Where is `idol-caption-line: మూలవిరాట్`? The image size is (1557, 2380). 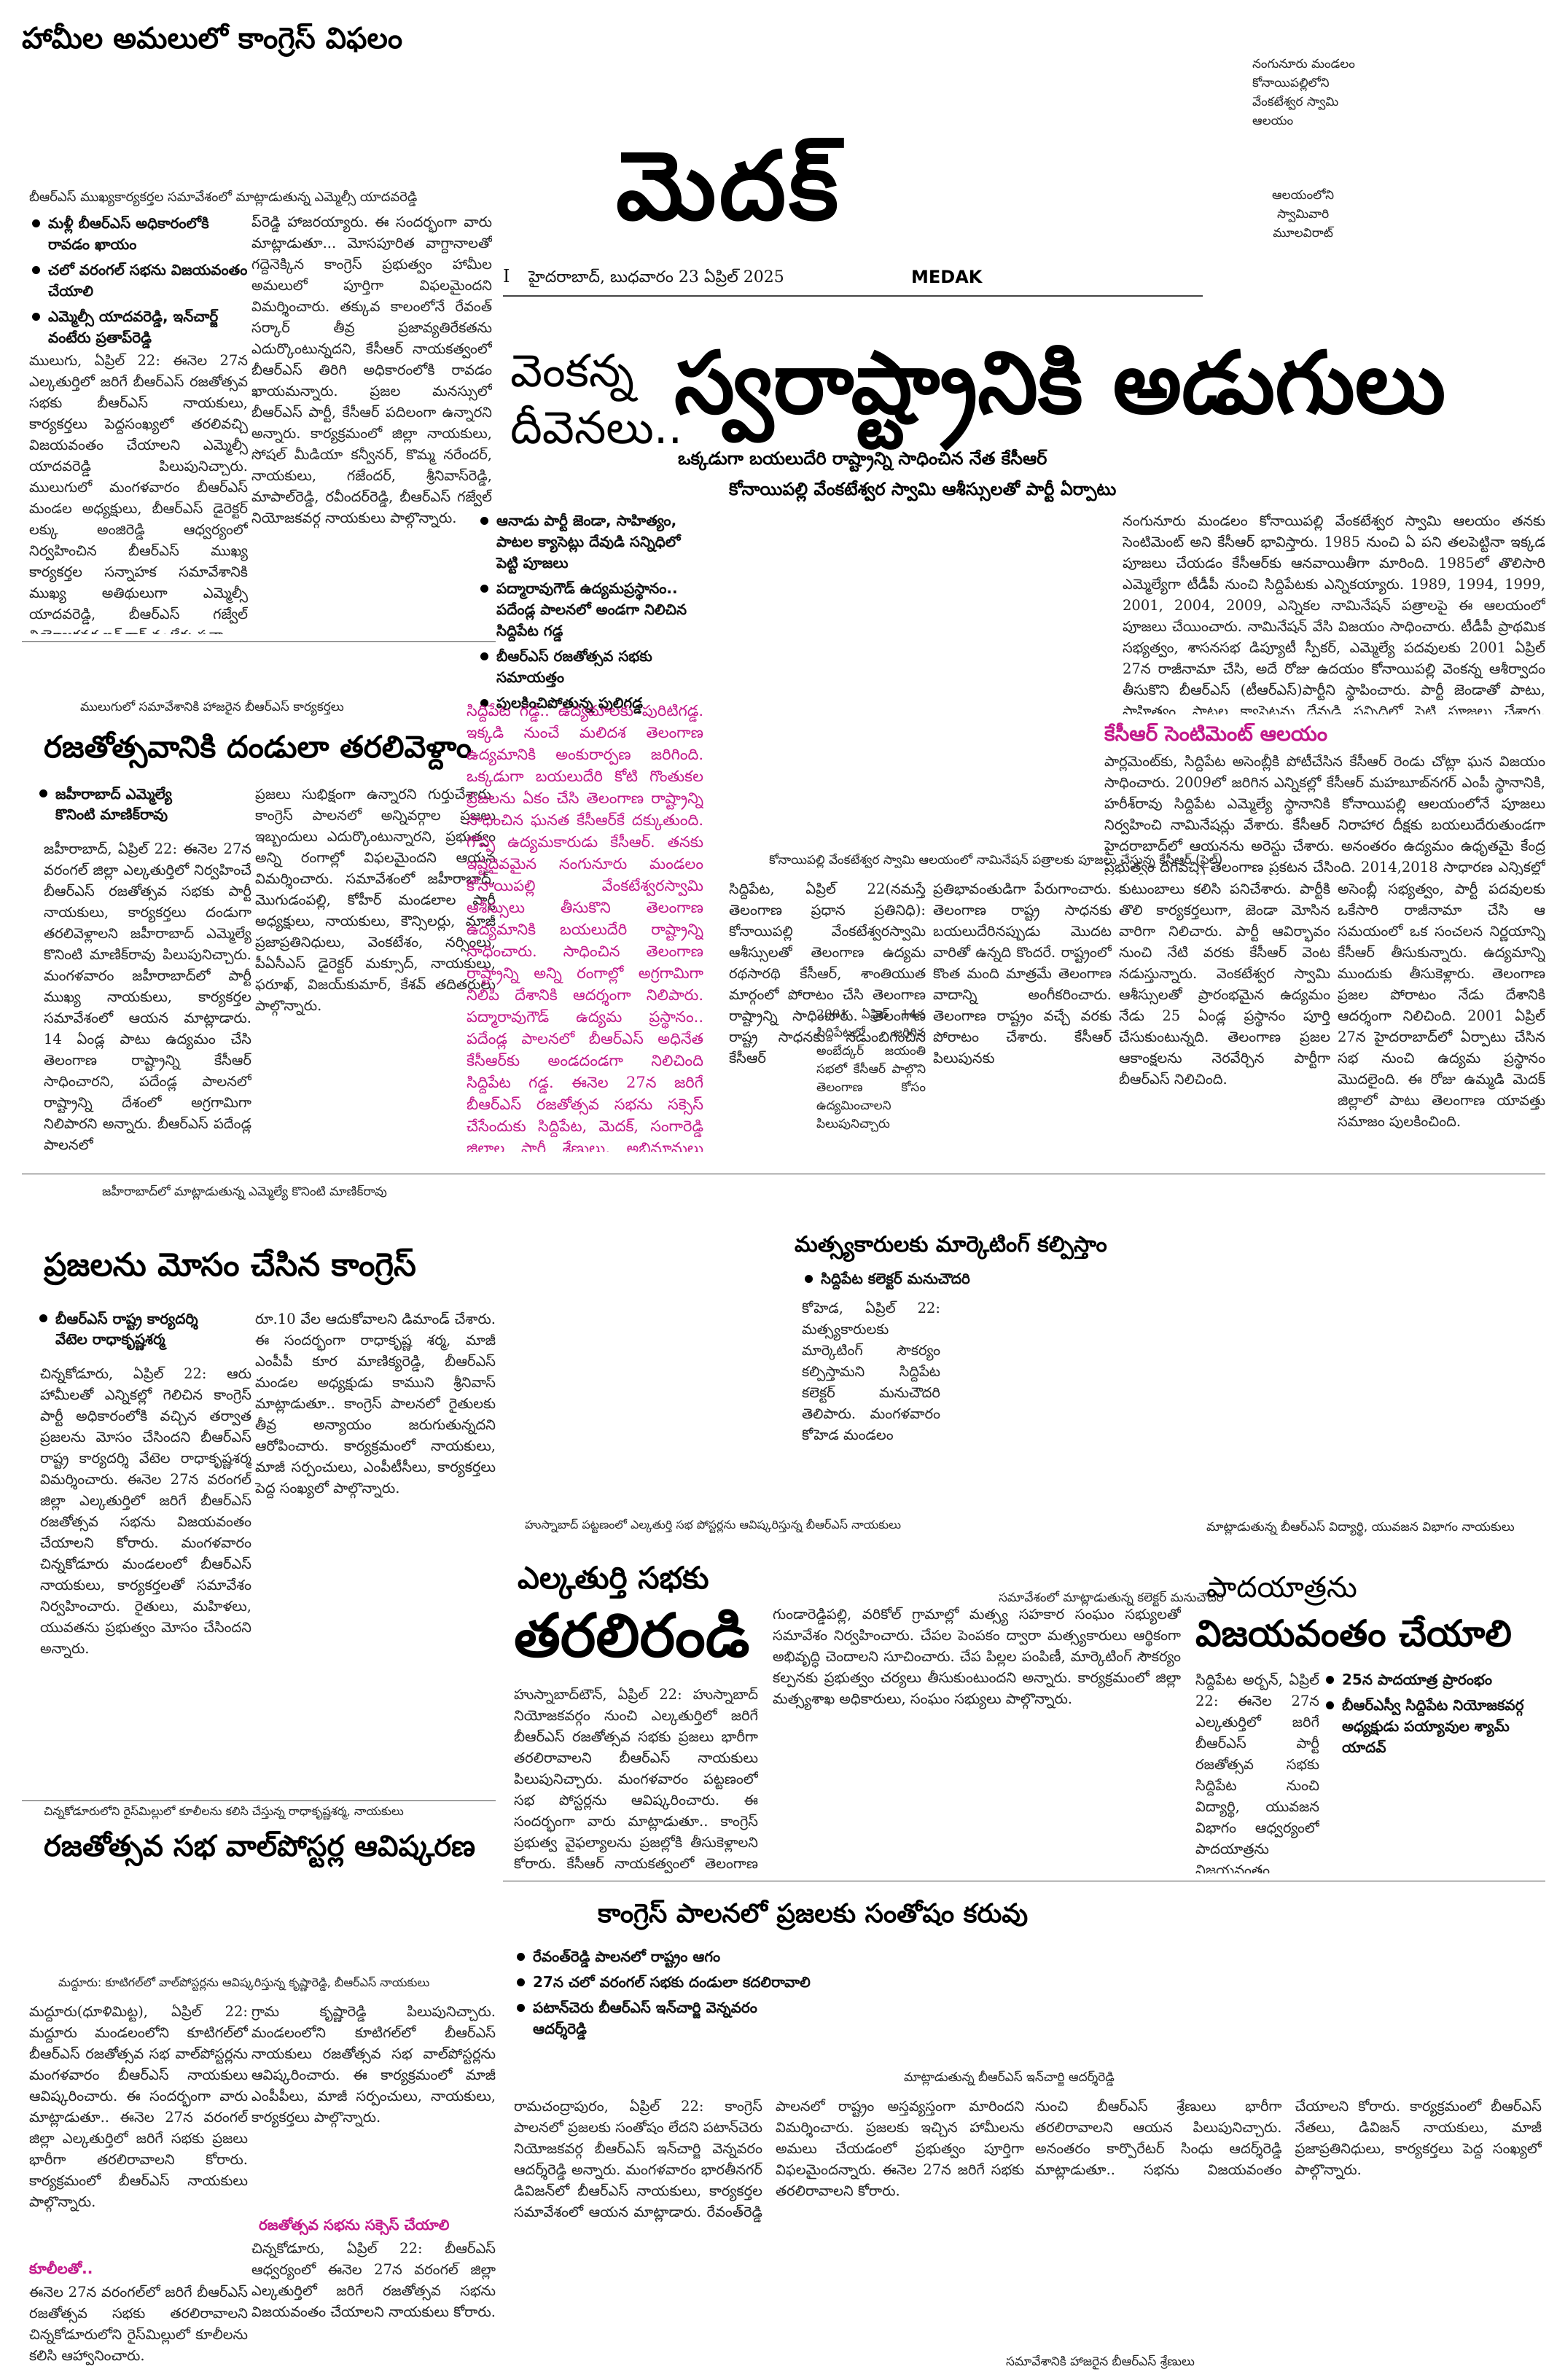
idol-caption-line: మూలవిరాట్ is located at coordinates (1303, 233).